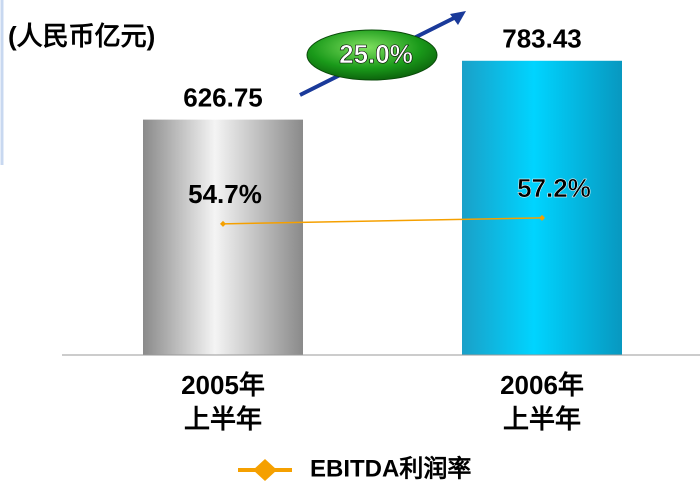  Describe the element at coordinates (81, 36) in the screenshot. I see `unit-label: (人民币亿元)` at that location.